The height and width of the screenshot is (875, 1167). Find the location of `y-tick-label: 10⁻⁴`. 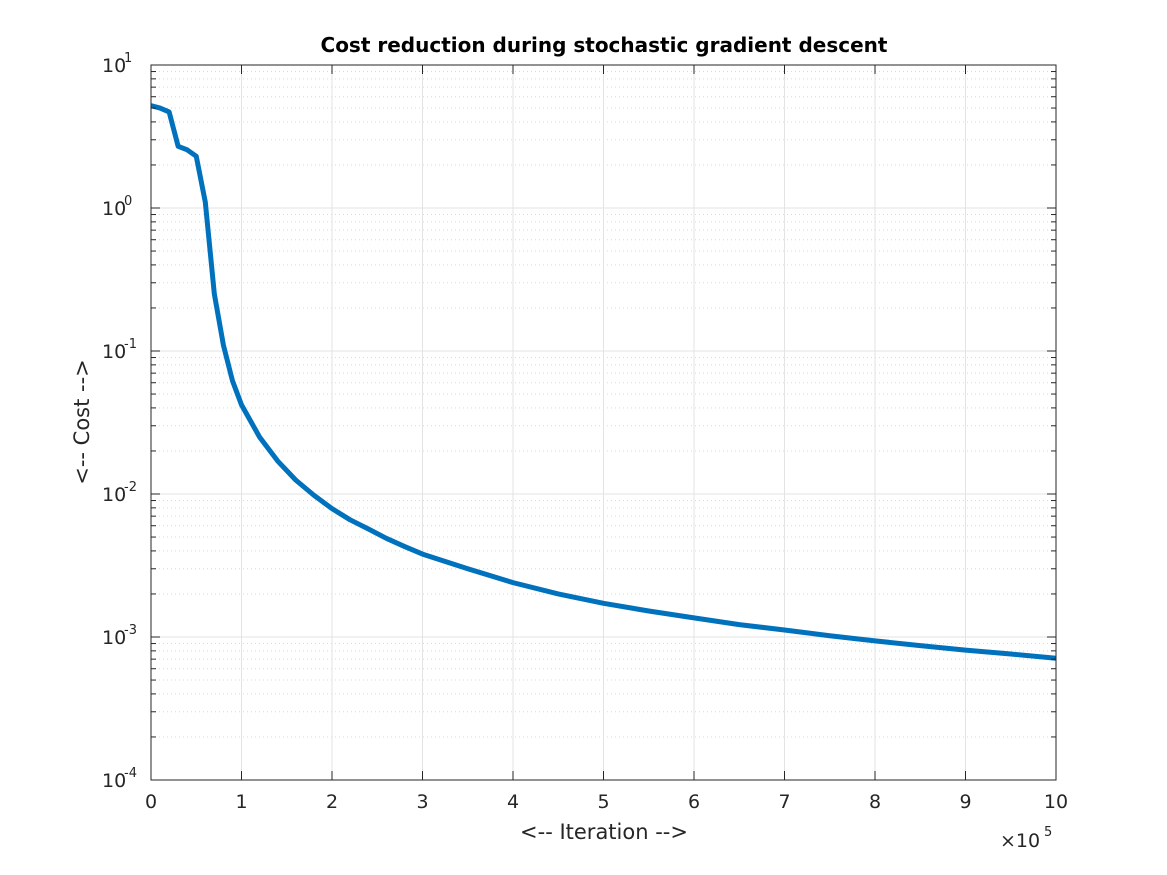

y-tick-label: 10⁻⁴ is located at coordinates (119, 779).